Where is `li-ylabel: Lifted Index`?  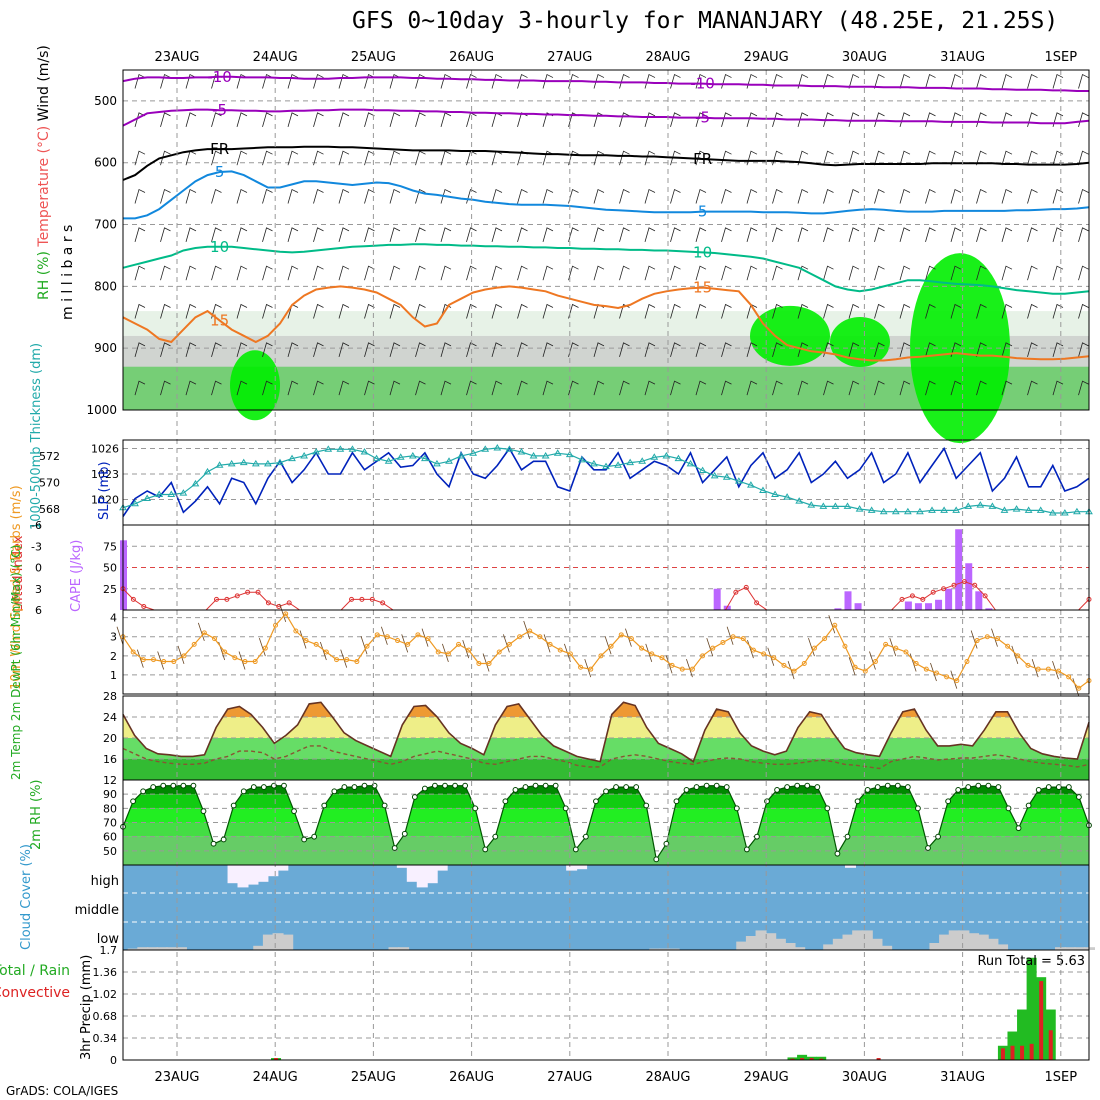
li-ylabel: Lifted Index is located at coordinates (18, 573).